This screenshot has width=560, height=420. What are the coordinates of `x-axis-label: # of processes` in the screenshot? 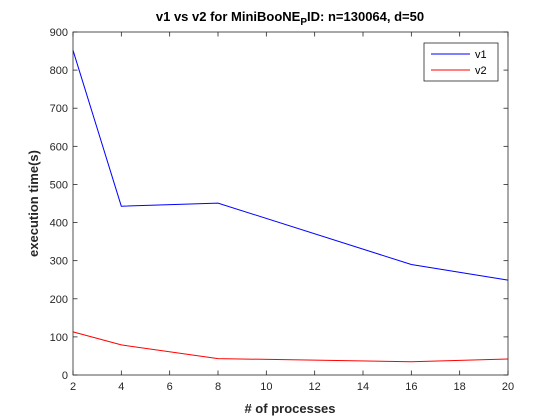 It's located at (289, 408).